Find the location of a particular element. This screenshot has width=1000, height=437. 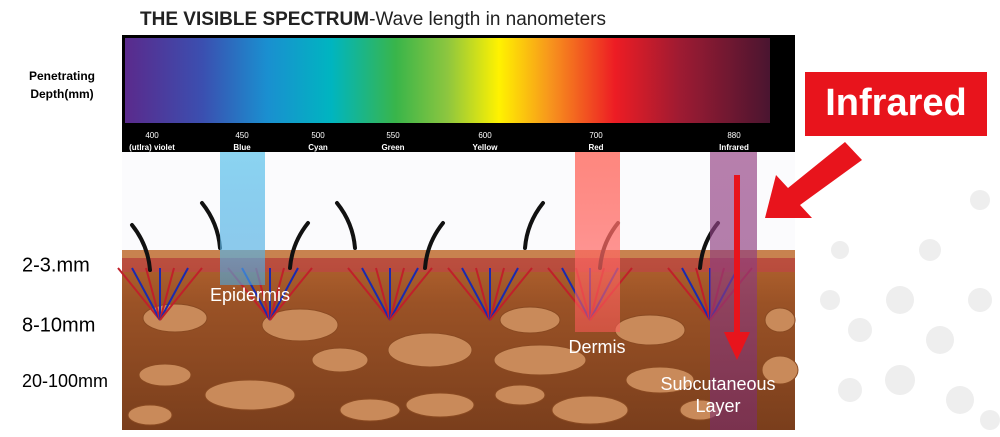

wavelength: 700 is located at coordinates (596, 135).